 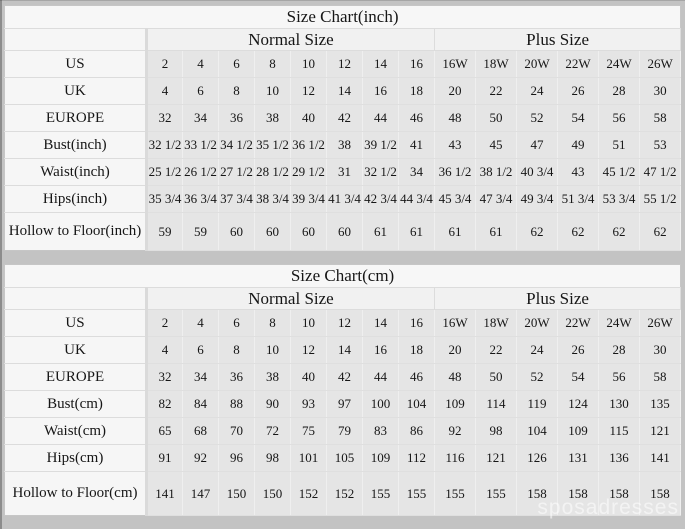 I want to click on size-cell: 97, so click(x=344, y=404).